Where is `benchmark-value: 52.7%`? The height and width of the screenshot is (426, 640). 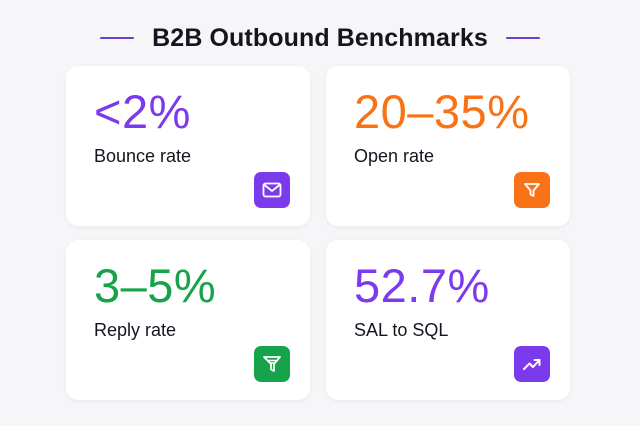
benchmark-value: 52.7% is located at coordinates (422, 285).